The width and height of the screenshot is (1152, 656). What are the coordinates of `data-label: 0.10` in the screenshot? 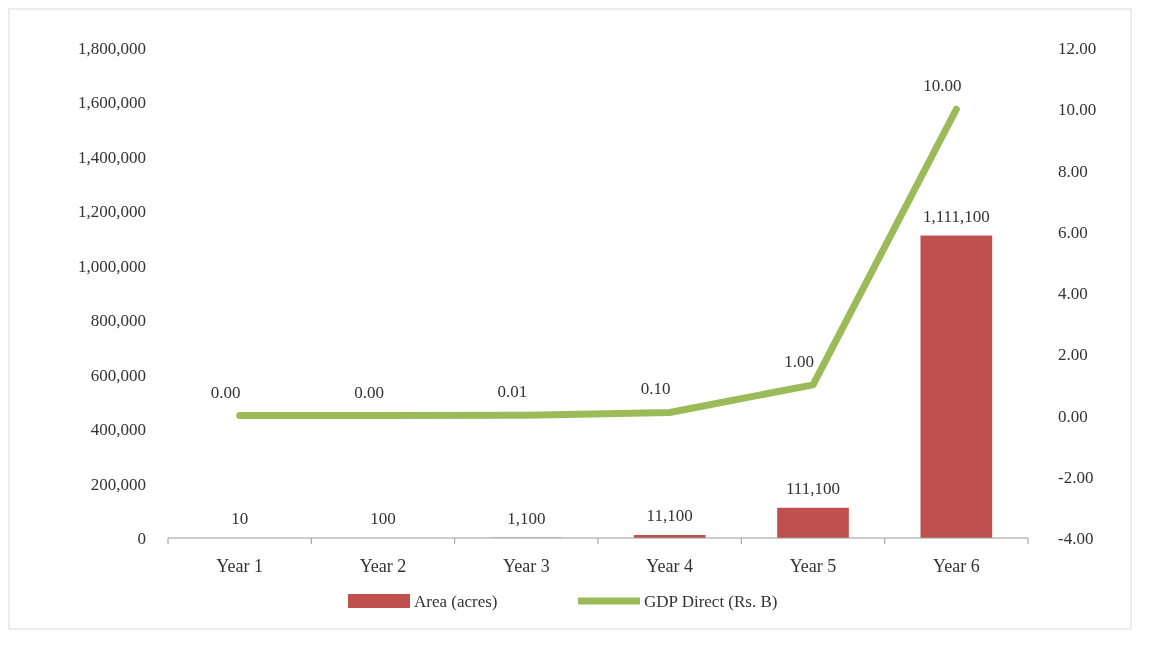 It's located at (655, 389).